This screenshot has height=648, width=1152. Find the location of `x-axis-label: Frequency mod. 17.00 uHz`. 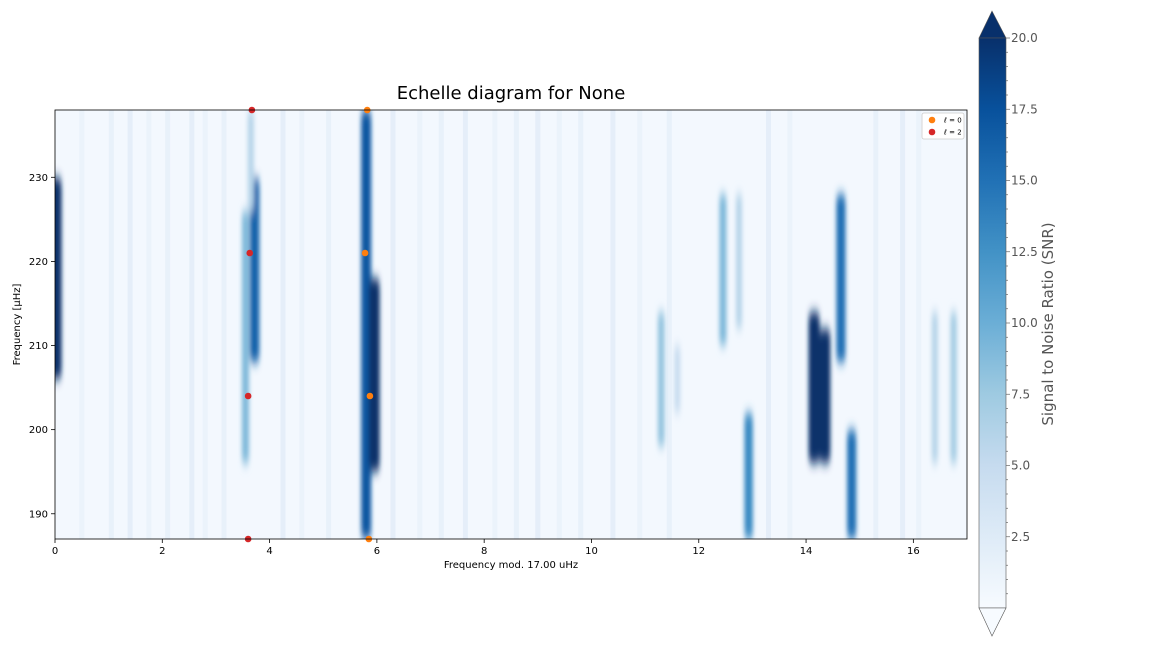

x-axis-label: Frequency mod. 17.00 uHz is located at coordinates (511, 565).